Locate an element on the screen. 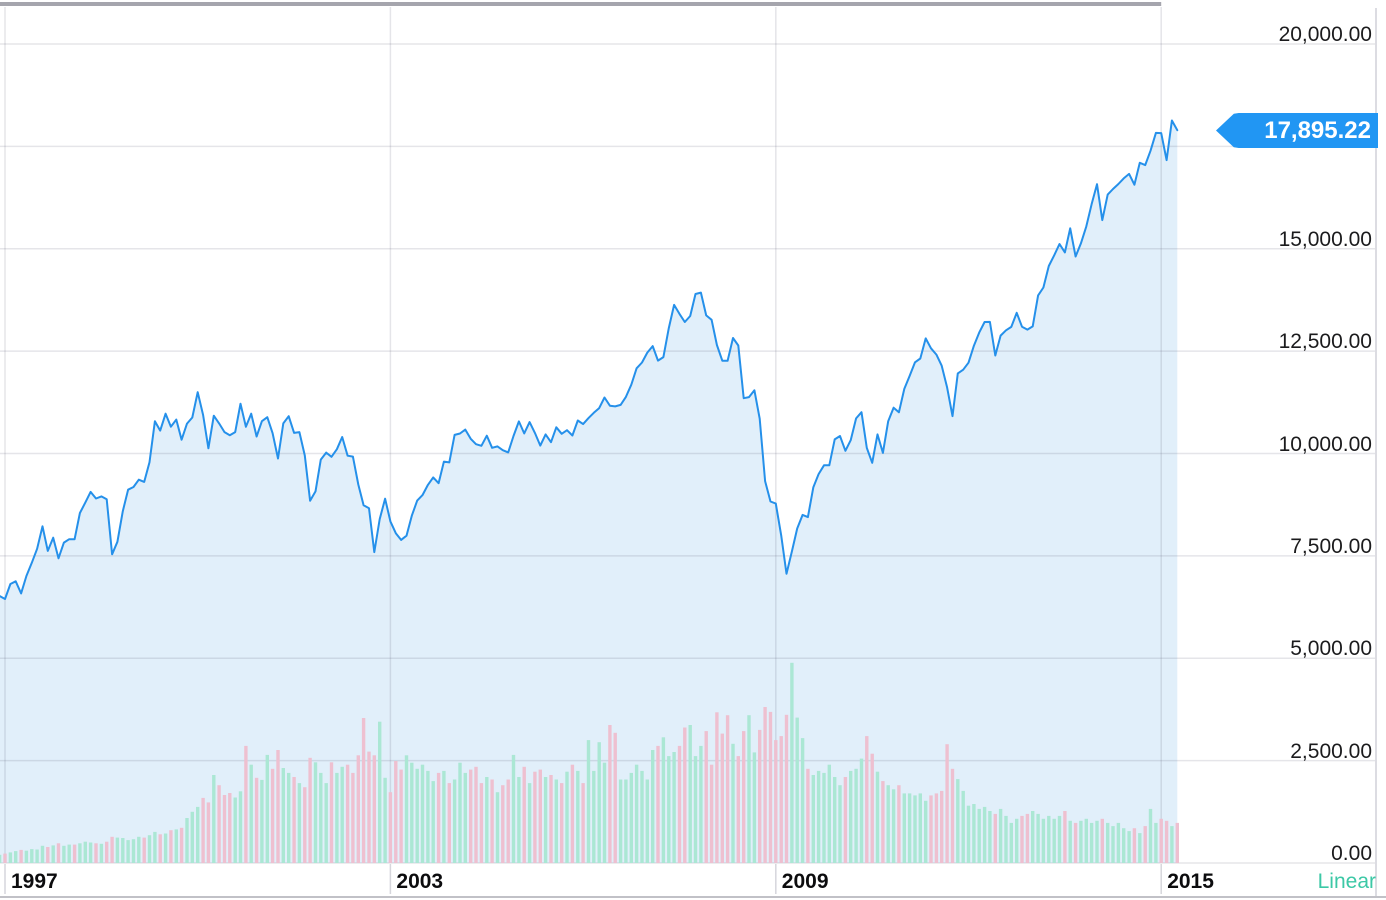 Image resolution: width=1386 pixels, height=900 pixels. y-axis-label: 2,500.00 is located at coordinates (1331, 751).